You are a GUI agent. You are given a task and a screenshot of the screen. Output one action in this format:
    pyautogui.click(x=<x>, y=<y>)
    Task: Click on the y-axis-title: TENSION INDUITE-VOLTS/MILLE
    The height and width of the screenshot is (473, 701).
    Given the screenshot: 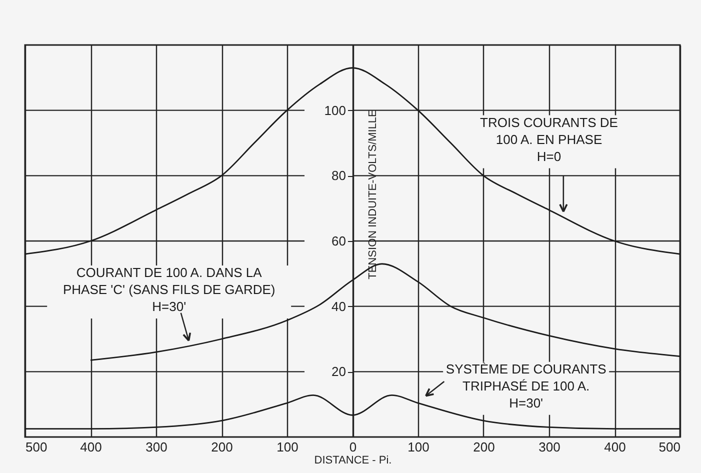 What is the action you would take?
    pyautogui.click(x=373, y=195)
    